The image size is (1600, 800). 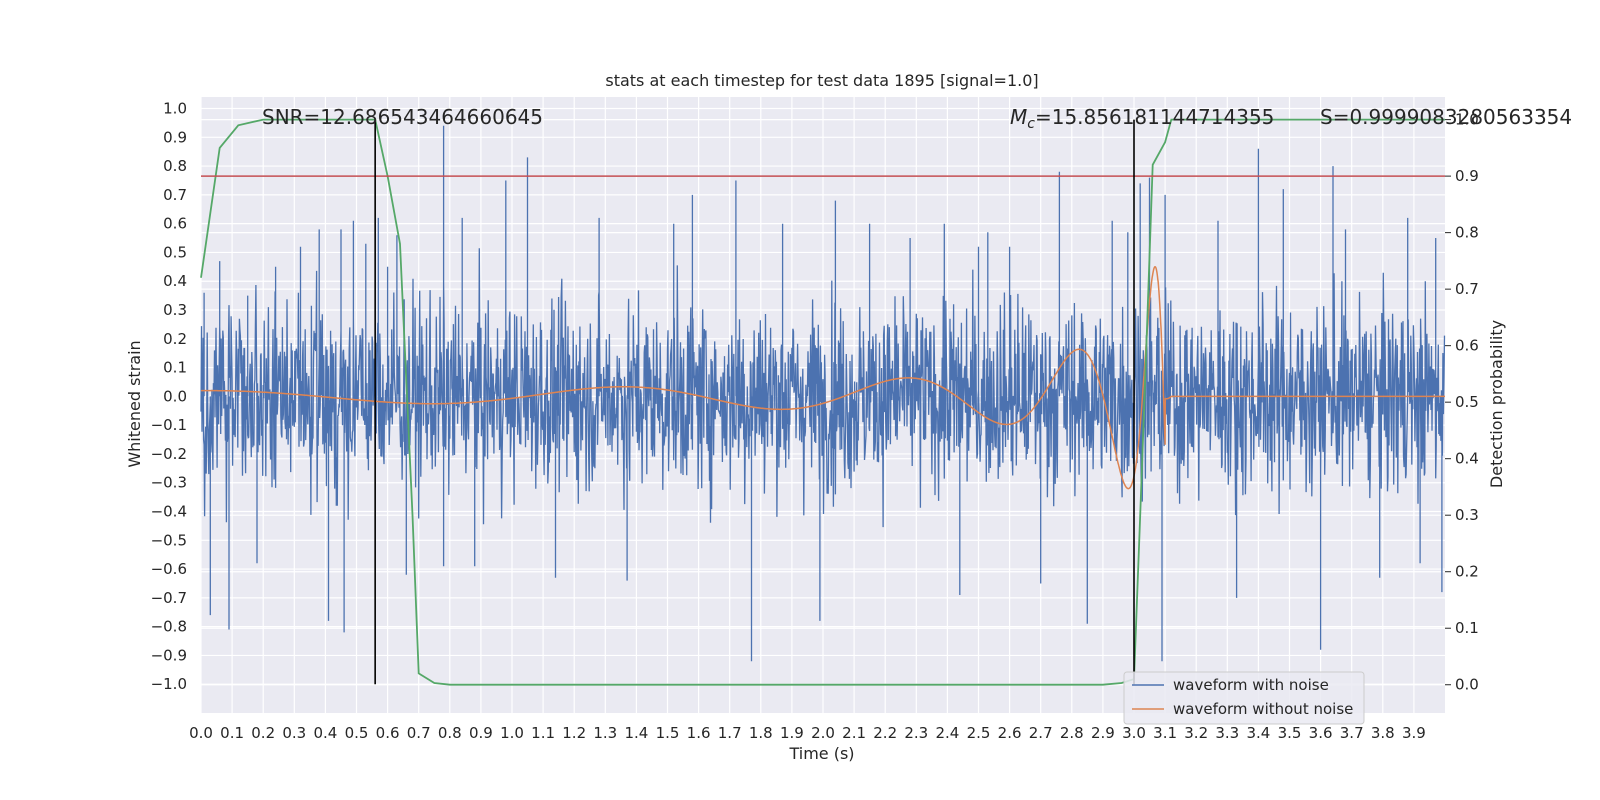 I want to click on y2-tick-label: 0.4, so click(x=1467, y=459).